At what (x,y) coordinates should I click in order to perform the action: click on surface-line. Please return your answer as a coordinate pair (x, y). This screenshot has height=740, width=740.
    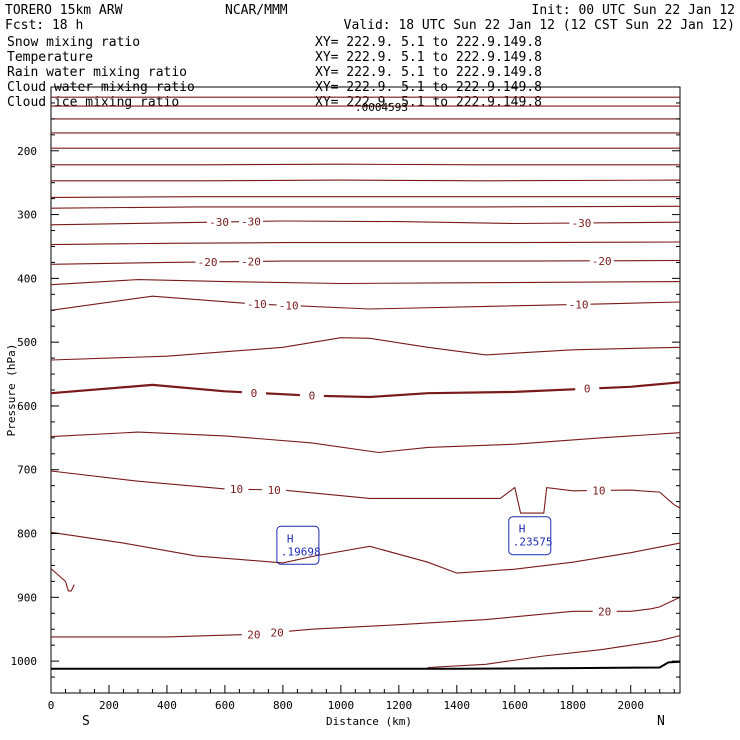
    Looking at the image, I should click on (366, 665).